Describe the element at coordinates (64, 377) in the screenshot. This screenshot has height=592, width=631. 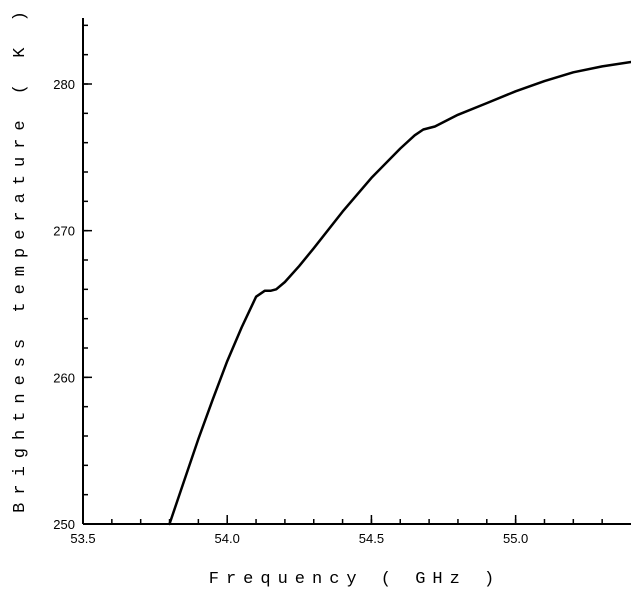
I see `y-tick-label: 260` at that location.